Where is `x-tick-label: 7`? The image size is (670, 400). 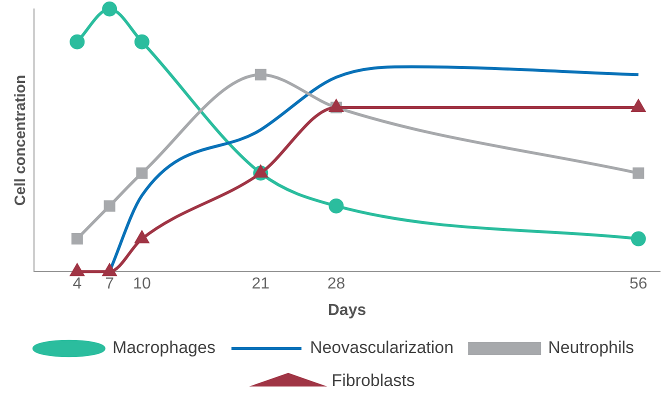
x-tick-label: 7 is located at coordinates (109, 284).